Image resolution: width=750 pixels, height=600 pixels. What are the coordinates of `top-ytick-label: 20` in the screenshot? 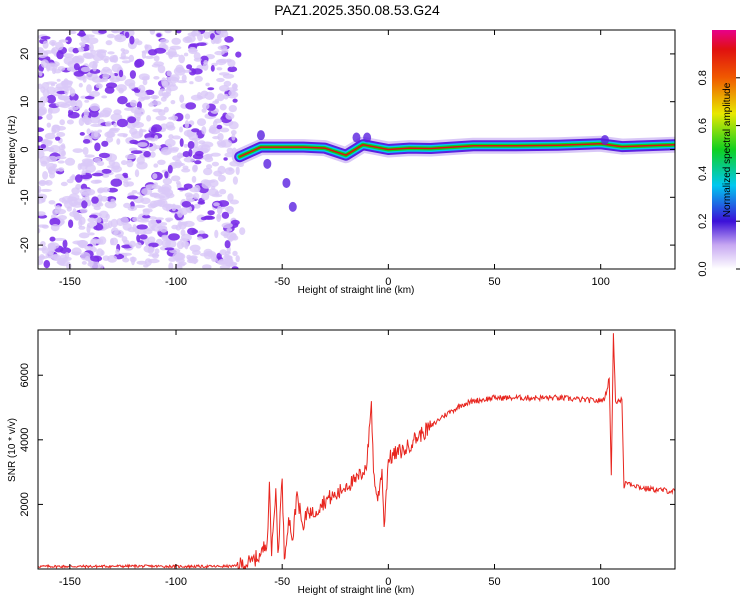 It's located at (25, 54).